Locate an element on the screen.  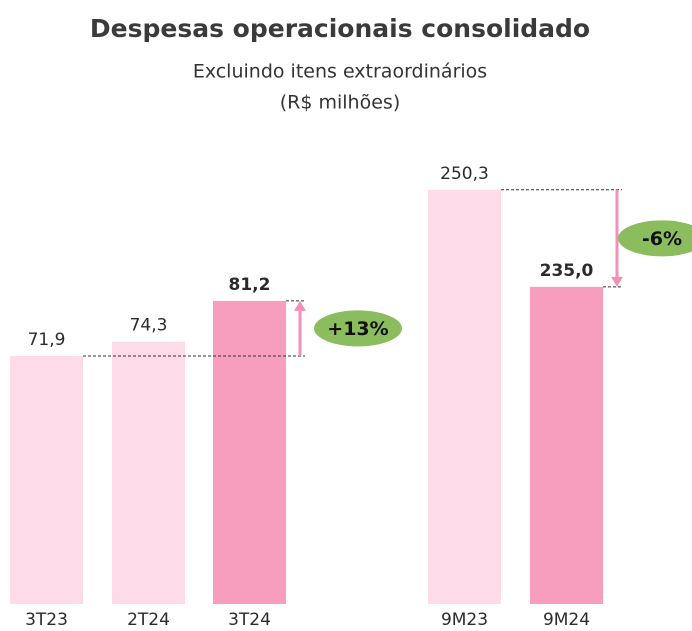
change-label: +13% is located at coordinates (357, 329).